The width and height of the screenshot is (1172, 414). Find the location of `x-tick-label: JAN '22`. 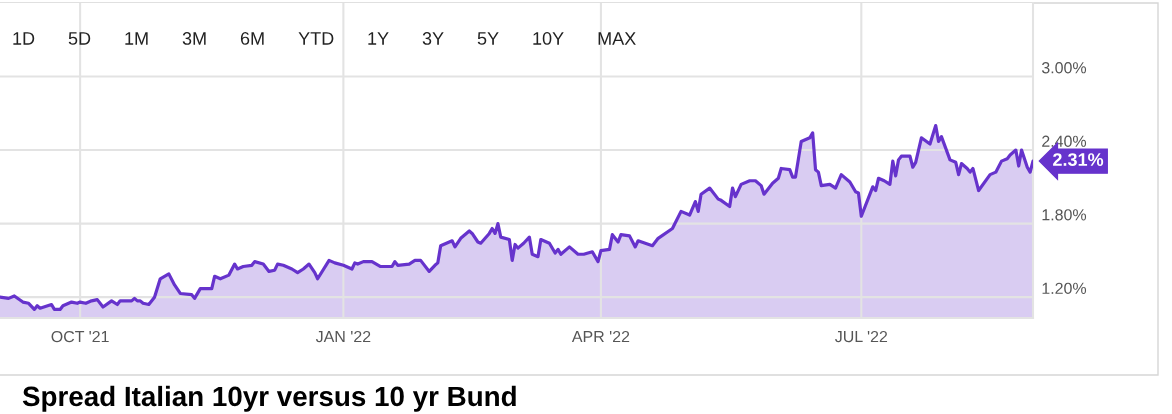

x-tick-label: JAN '22 is located at coordinates (343, 336).